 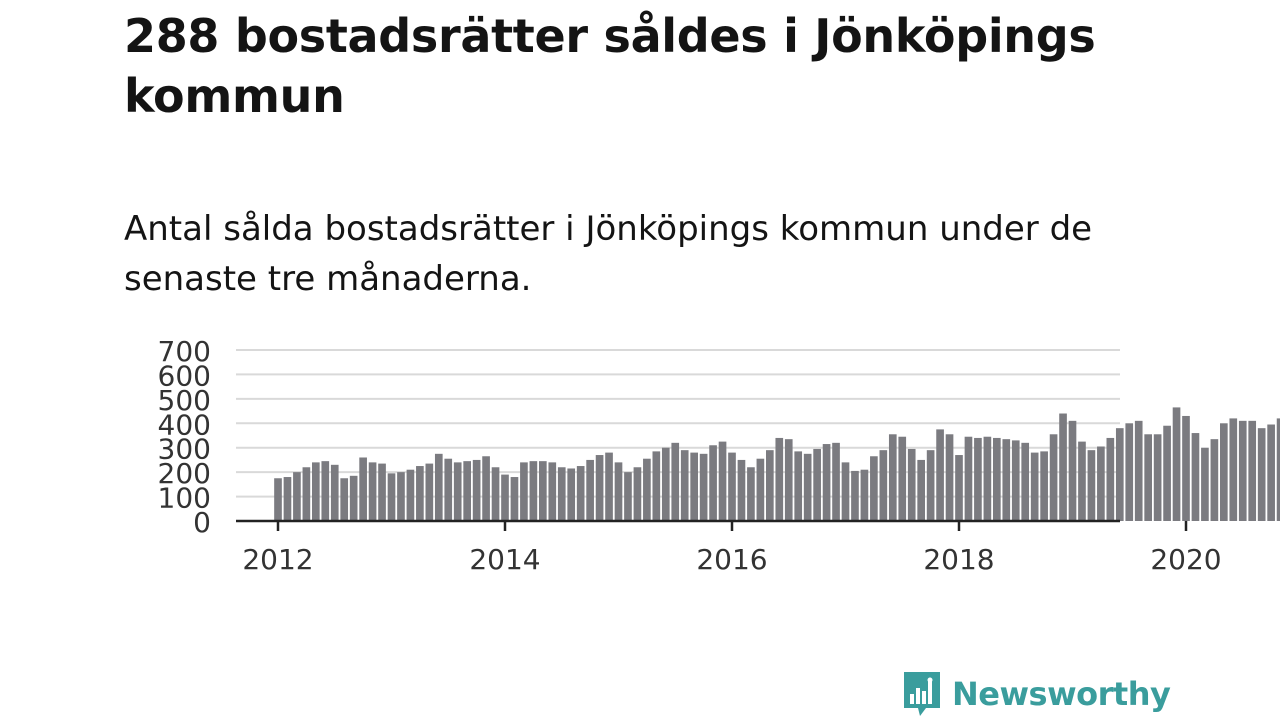 I want to click on newsworthy-chart-icon, so click(x=922, y=694).